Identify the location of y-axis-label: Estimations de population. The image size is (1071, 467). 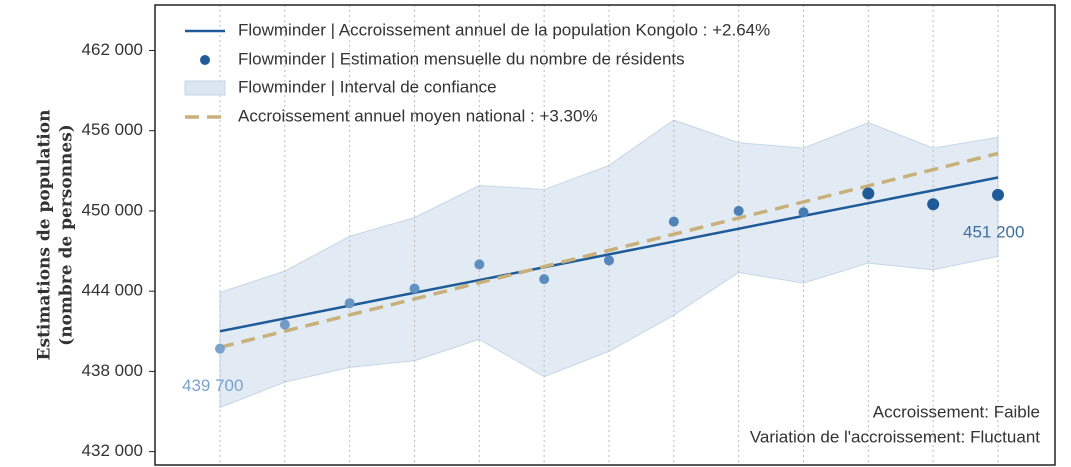
(45, 235).